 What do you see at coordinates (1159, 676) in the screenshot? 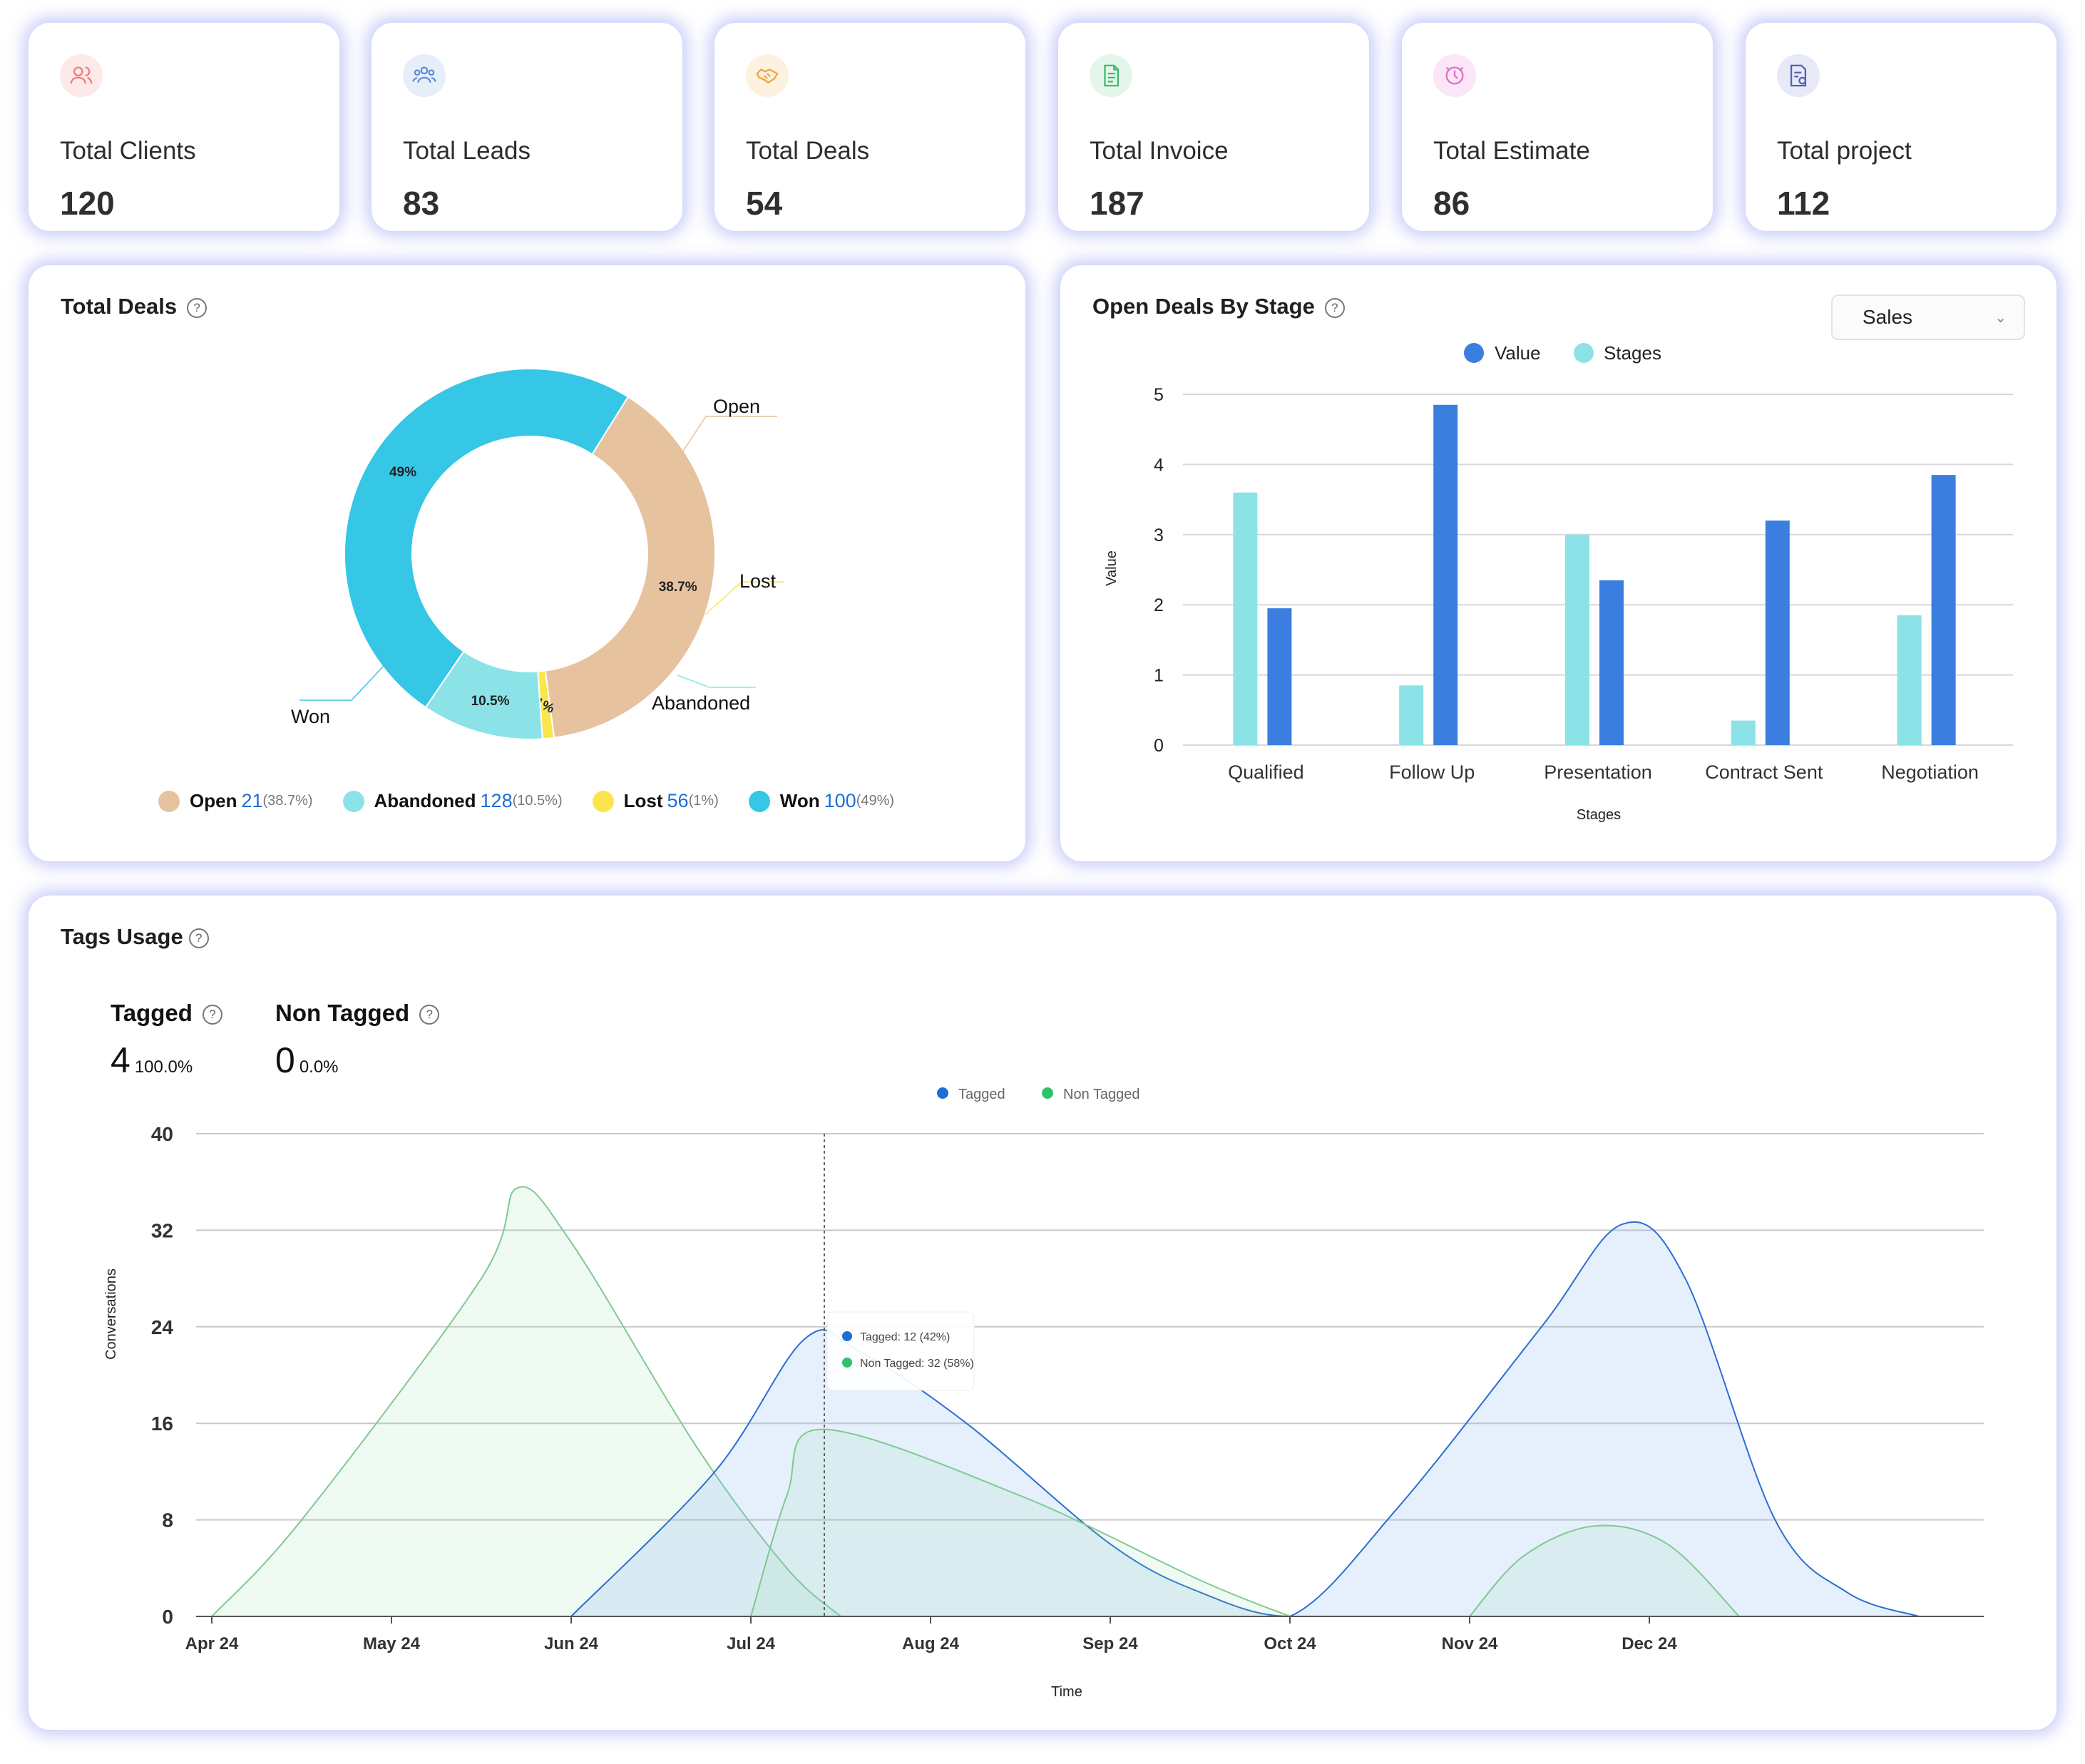
I see `y-tick-label: 1` at bounding box center [1159, 676].